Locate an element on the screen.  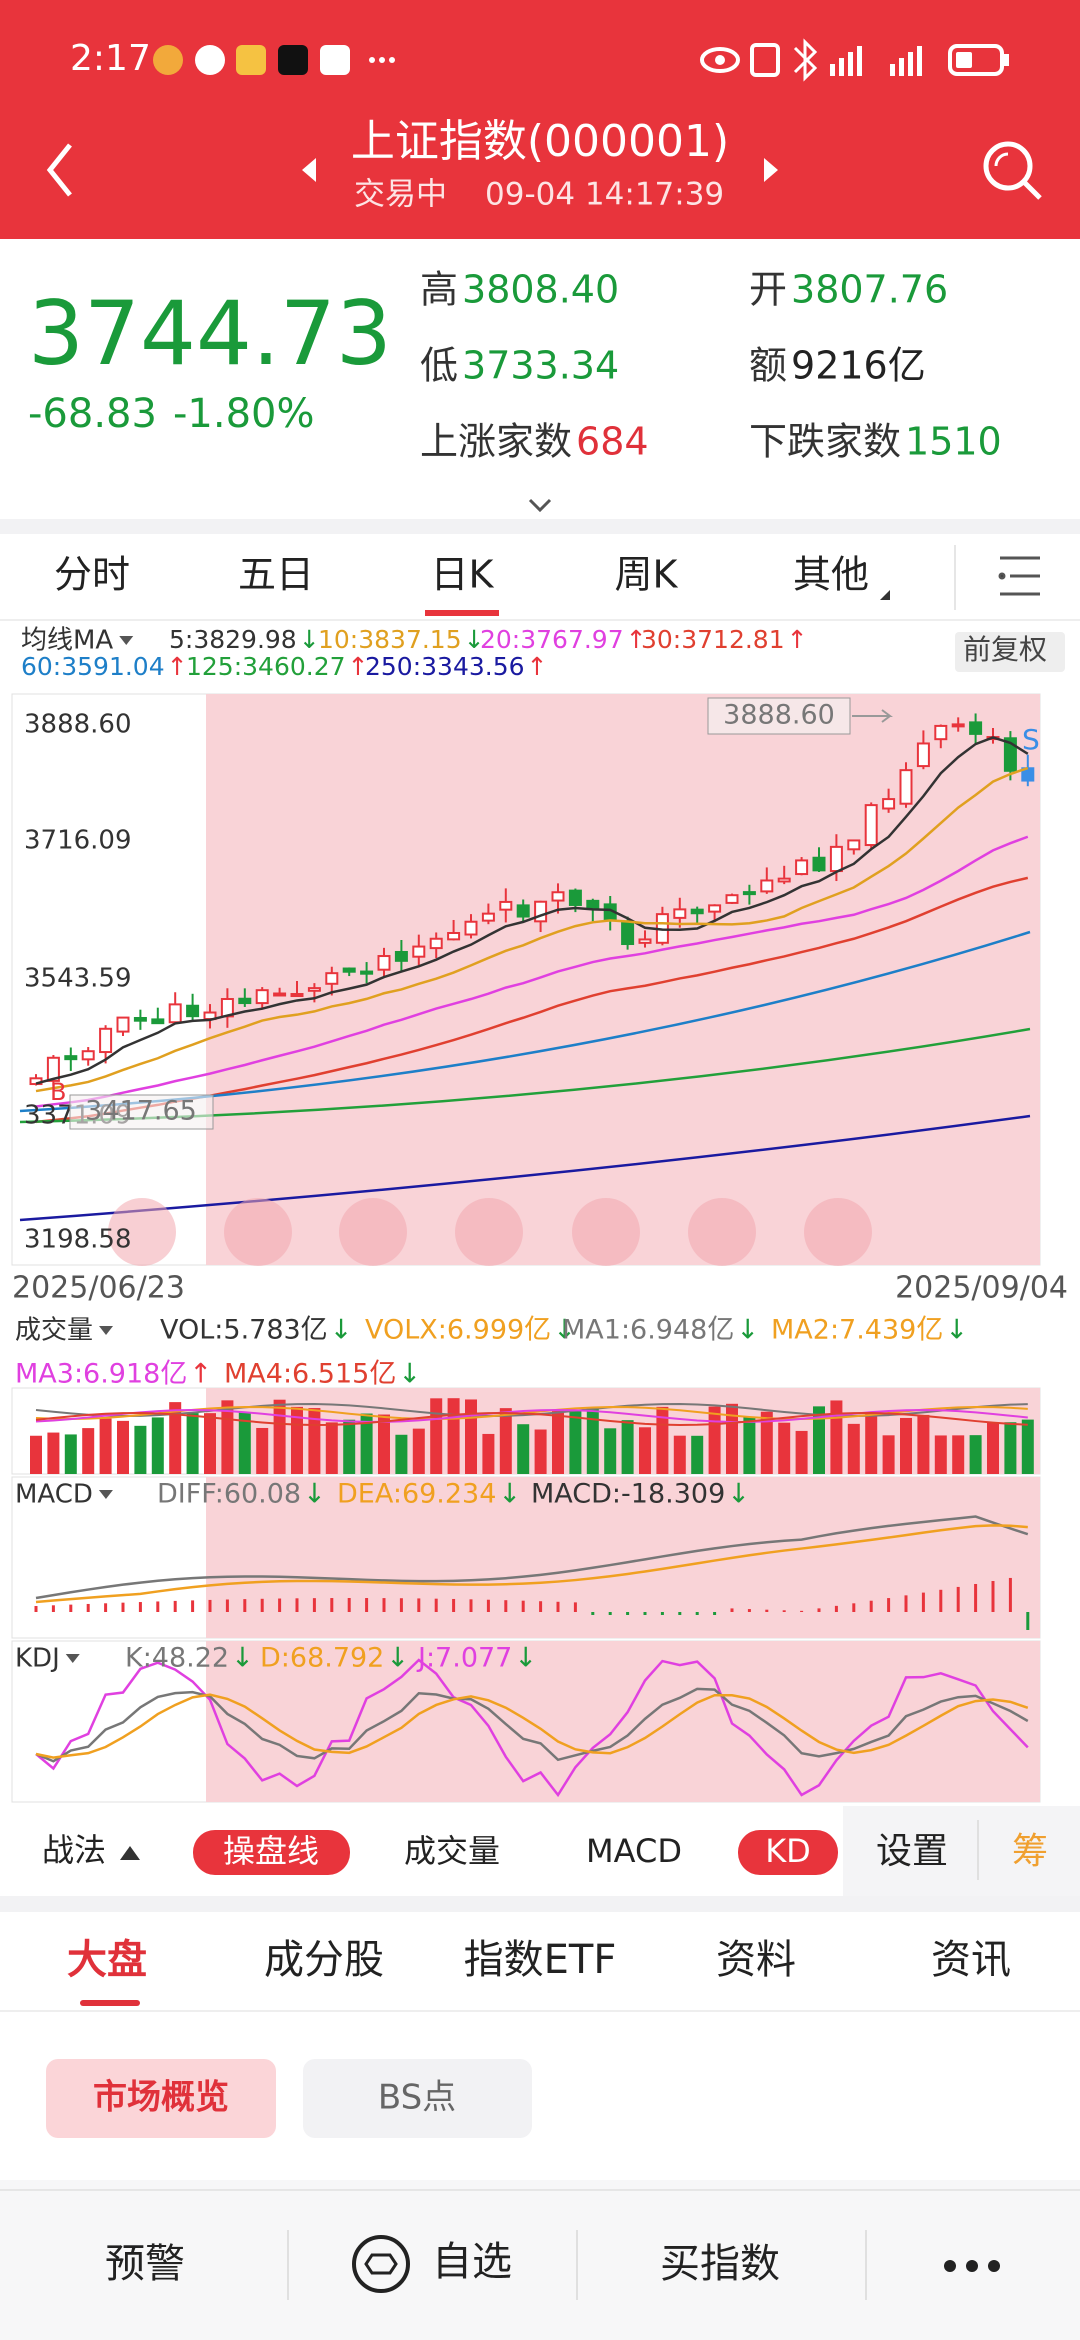
subtab: 市场概览 is located at coordinates (161, 2098).